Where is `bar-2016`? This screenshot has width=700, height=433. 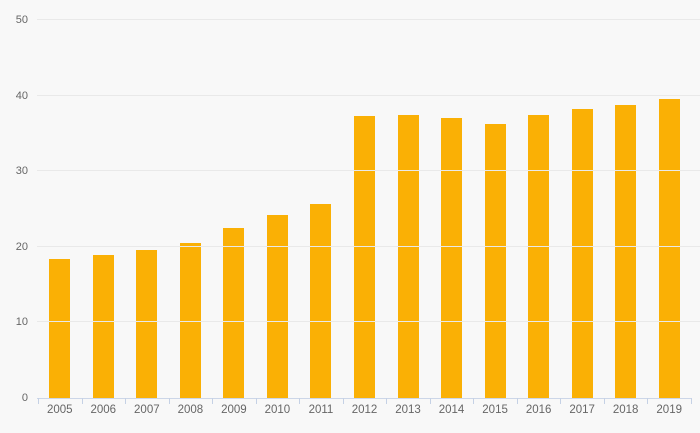
bar-2016 is located at coordinates (539, 256).